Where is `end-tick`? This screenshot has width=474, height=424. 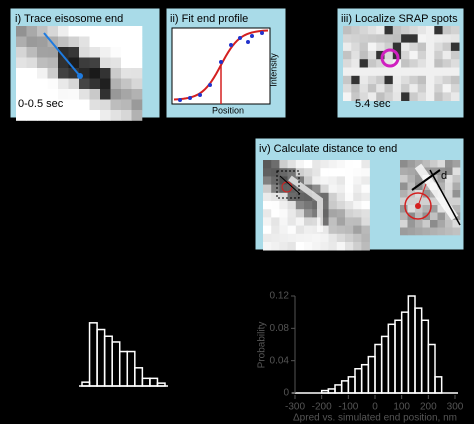
end-tick is located at coordinates (290, 185).